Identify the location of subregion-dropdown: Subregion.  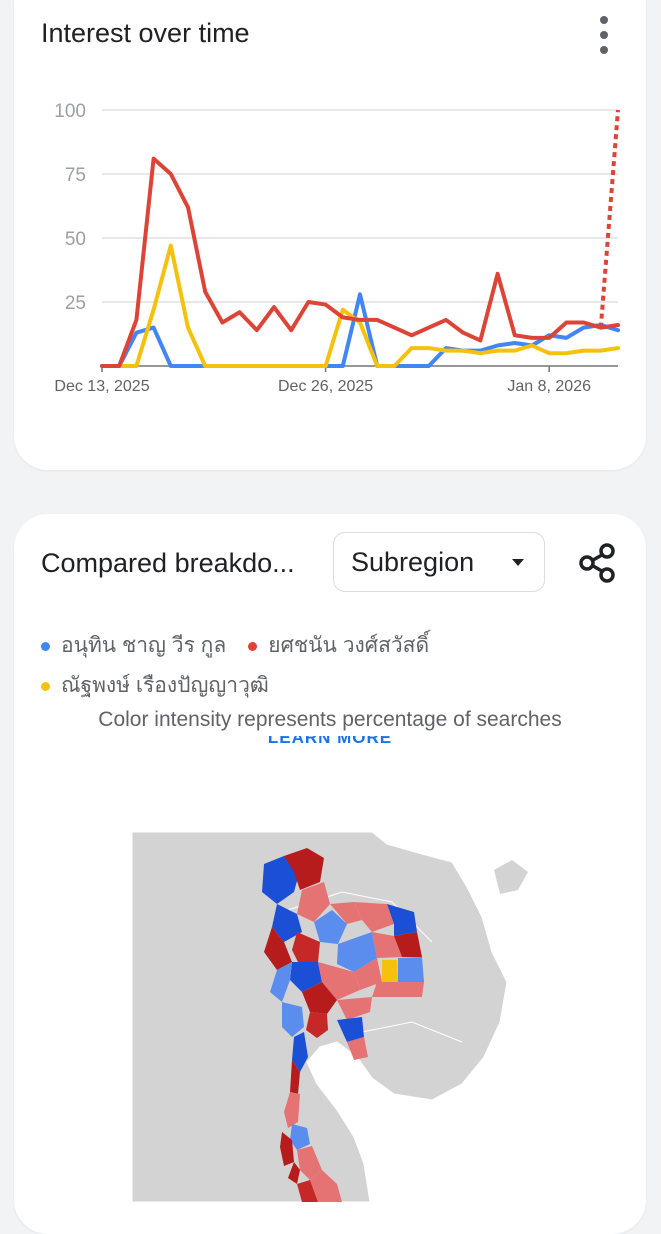
(439, 562).